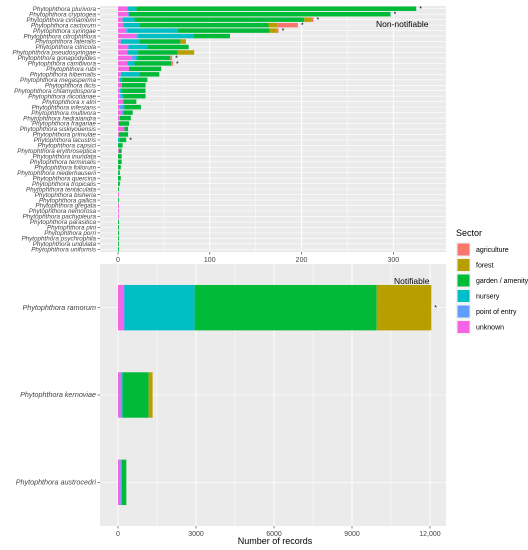 The image size is (528, 550). Describe the element at coordinates (149, 74) in the screenshot. I see `bar-phytophthora-hibernalis-garden-amenity` at that location.